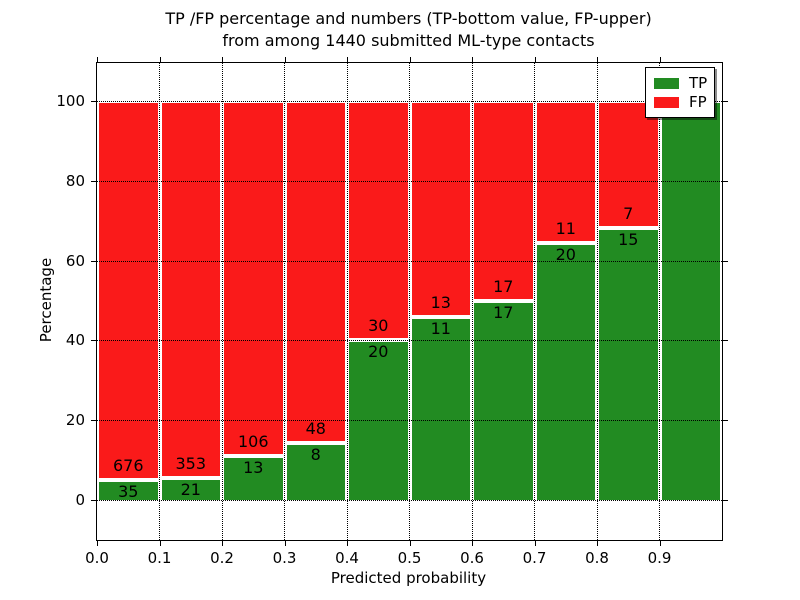 The width and height of the screenshot is (800, 600). What do you see at coordinates (70, 101) in the screenshot?
I see `y-tick-label: 100` at bounding box center [70, 101].